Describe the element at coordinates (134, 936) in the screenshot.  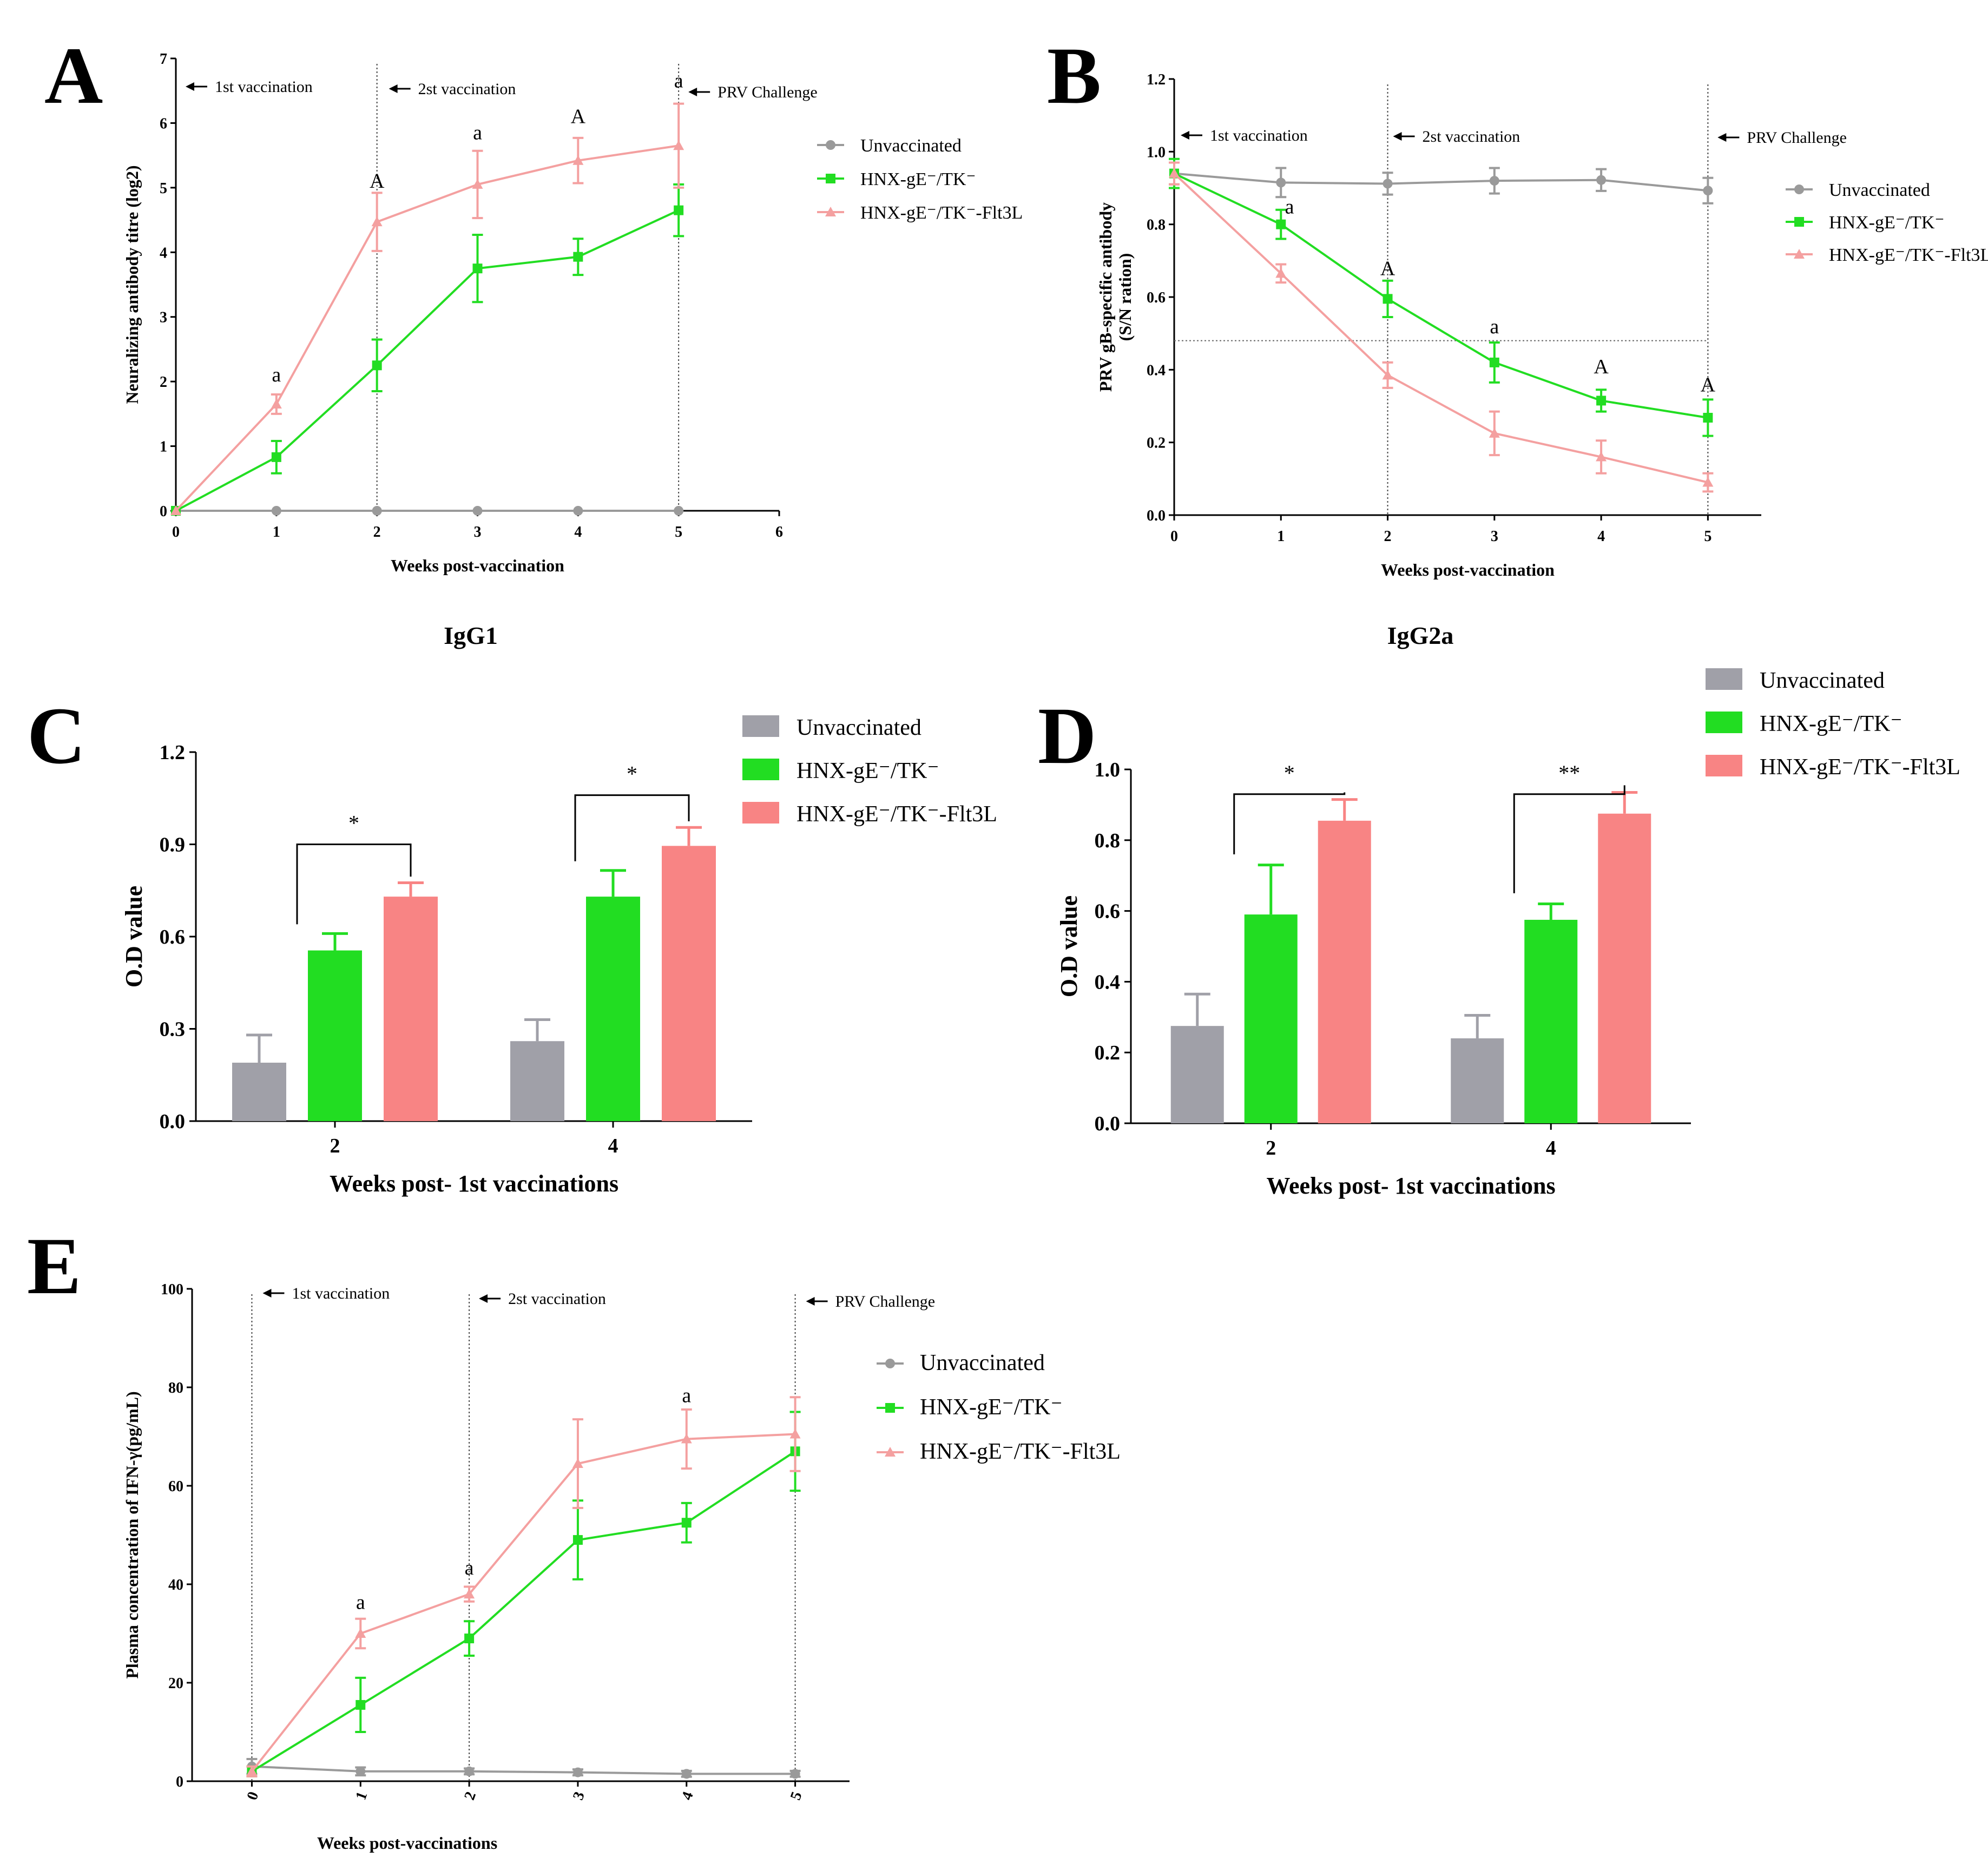
I see `y-axis-label: O.D value` at that location.